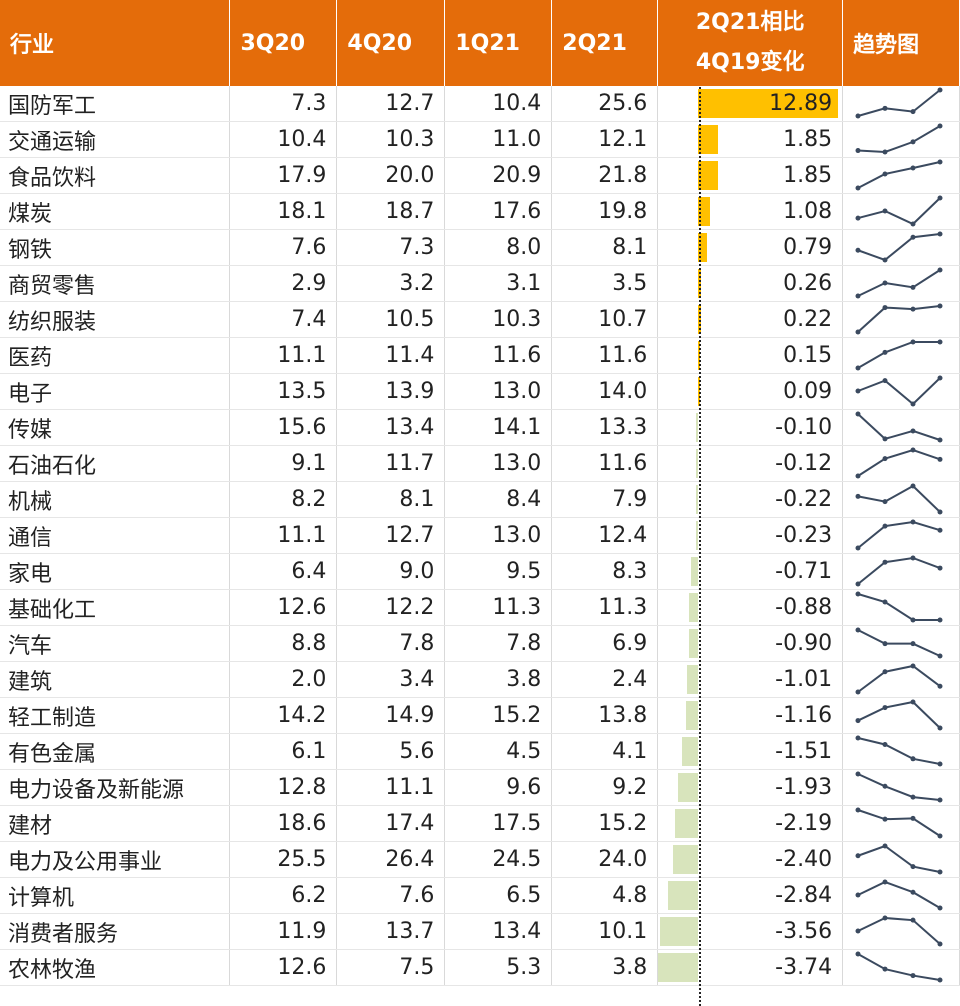 This screenshot has height=1006, width=960. Describe the element at coordinates (115, 607) in the screenshot. I see `industry-name: 基础化工` at that location.